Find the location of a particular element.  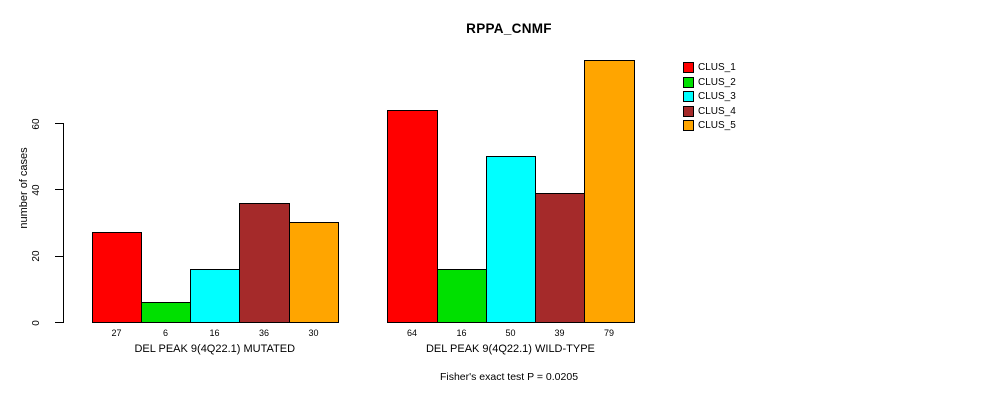

bar-value-label: 64 is located at coordinates (412, 333).